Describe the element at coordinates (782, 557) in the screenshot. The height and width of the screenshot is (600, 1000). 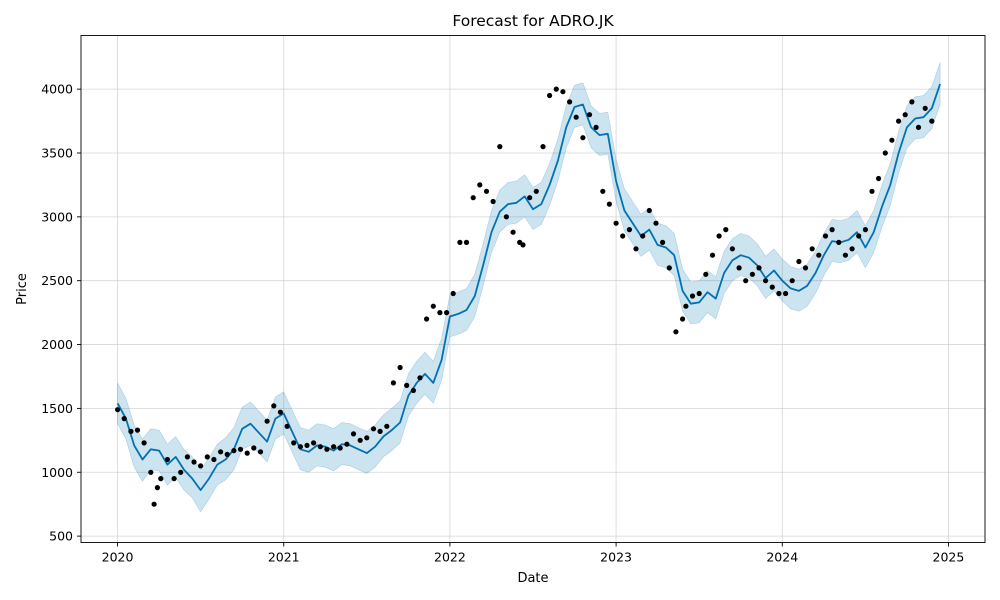
I see `x-tick-label: 2024` at that location.